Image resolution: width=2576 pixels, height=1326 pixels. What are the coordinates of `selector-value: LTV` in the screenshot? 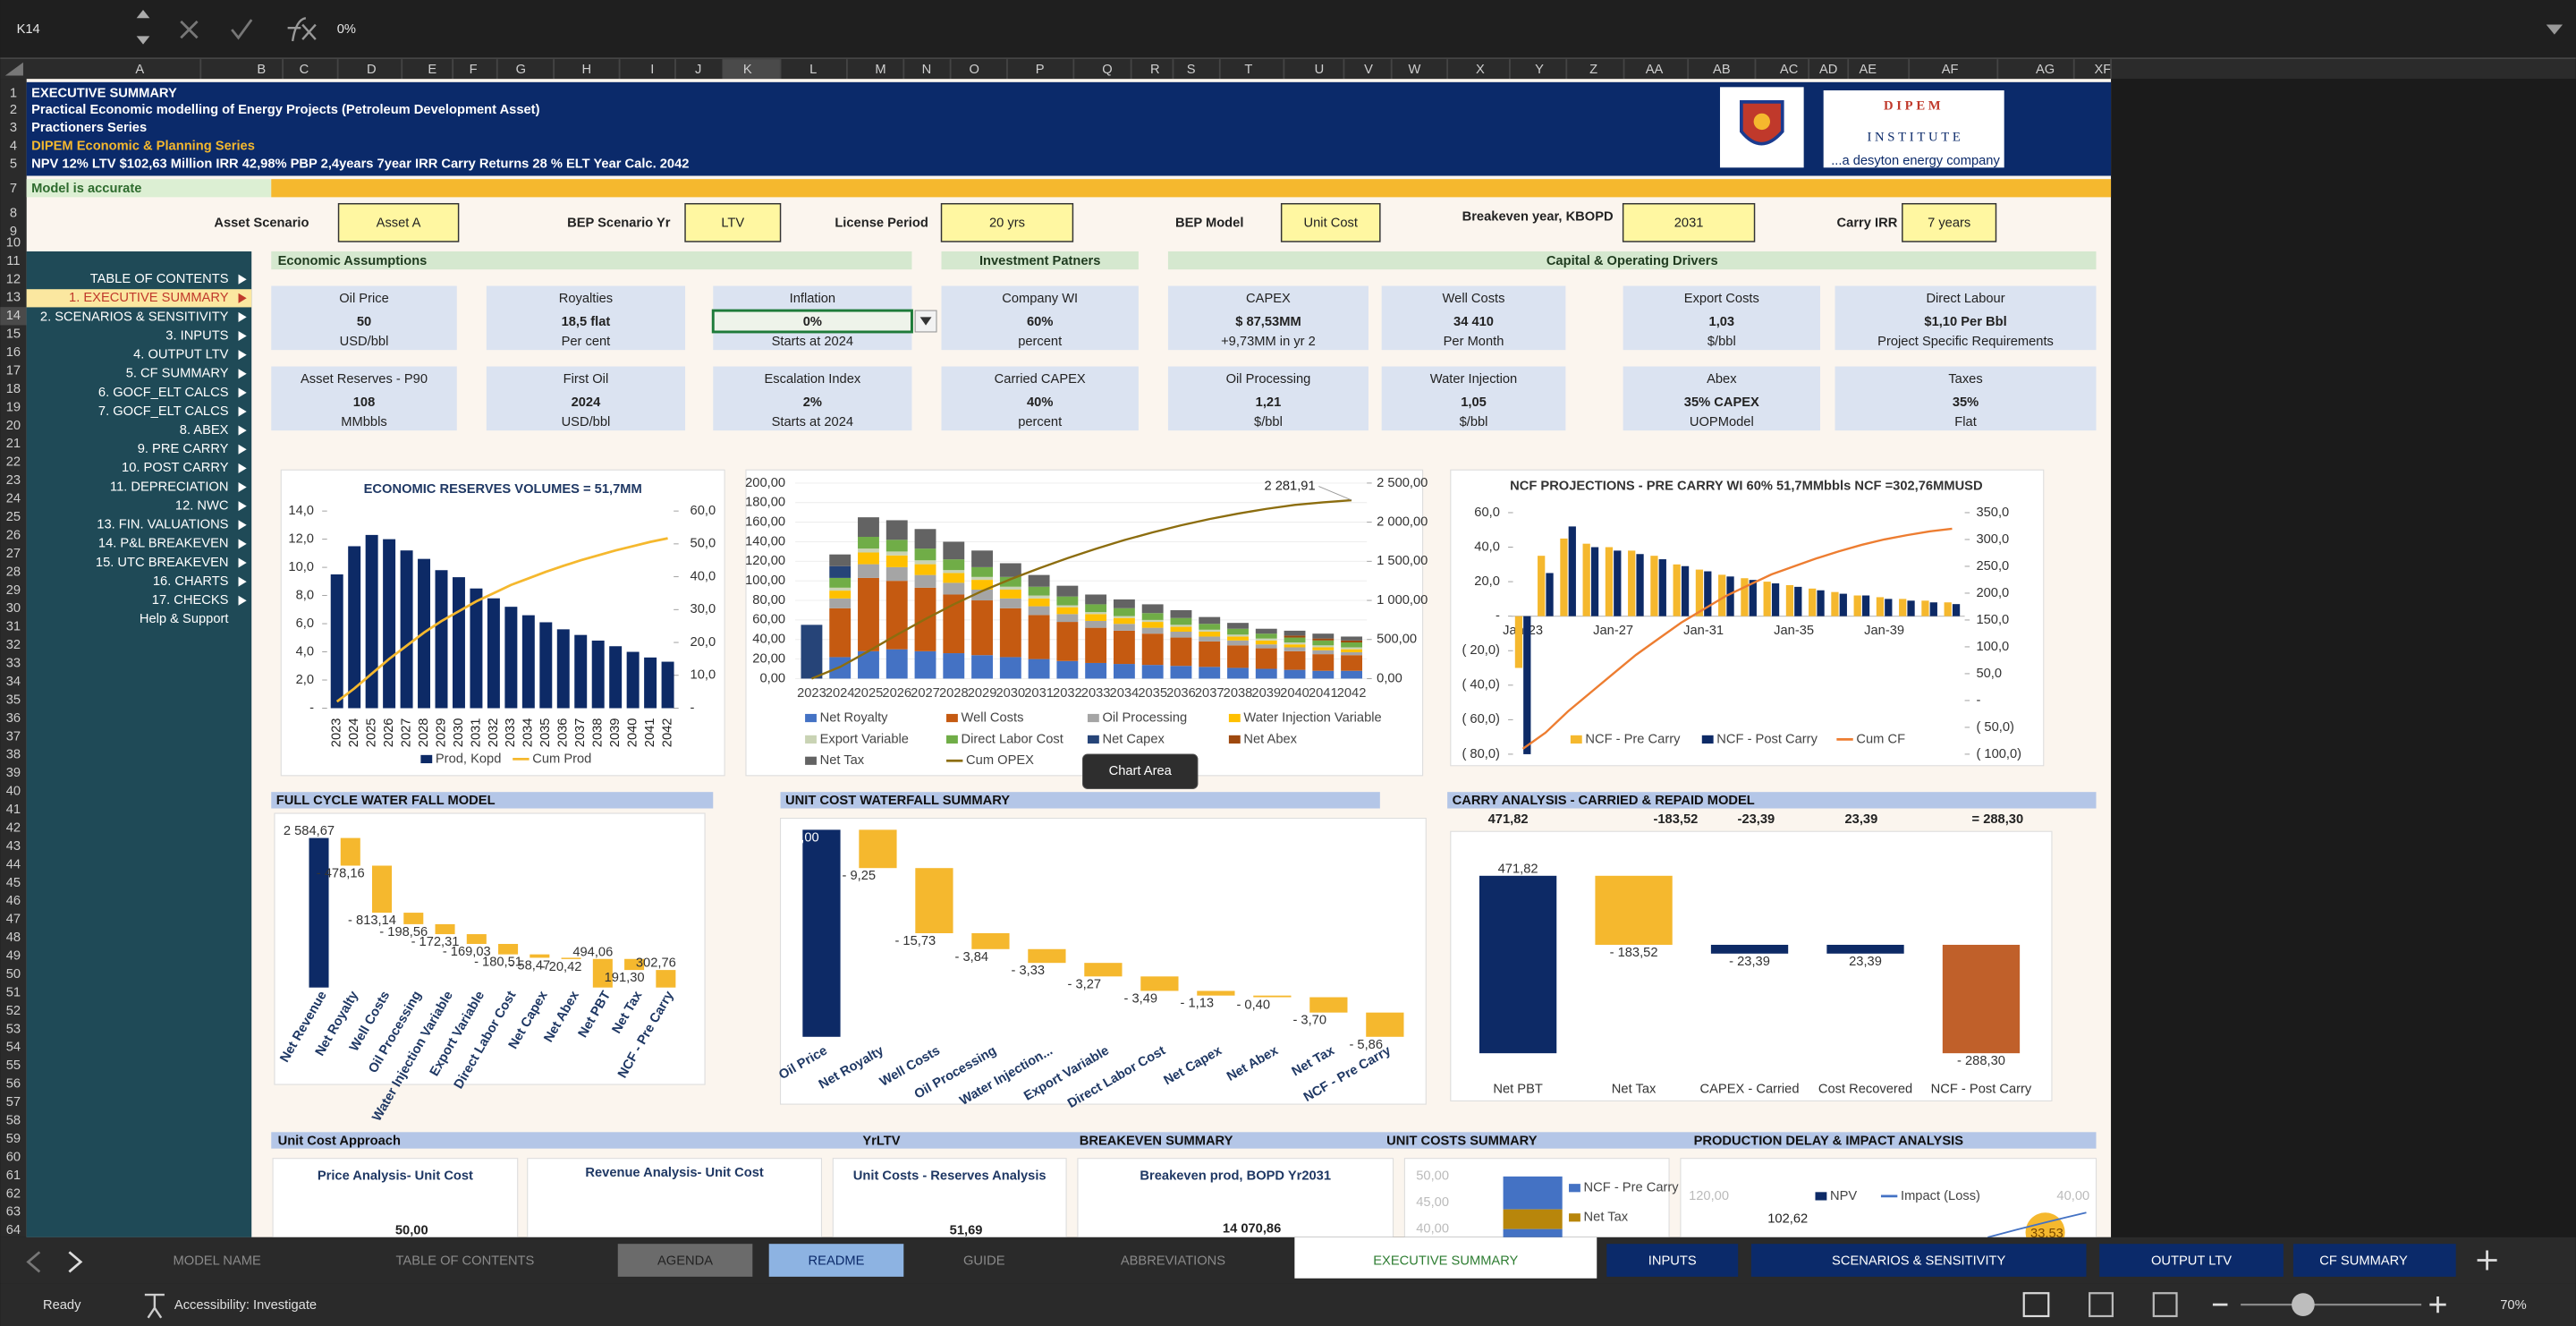 It's located at (732, 224).